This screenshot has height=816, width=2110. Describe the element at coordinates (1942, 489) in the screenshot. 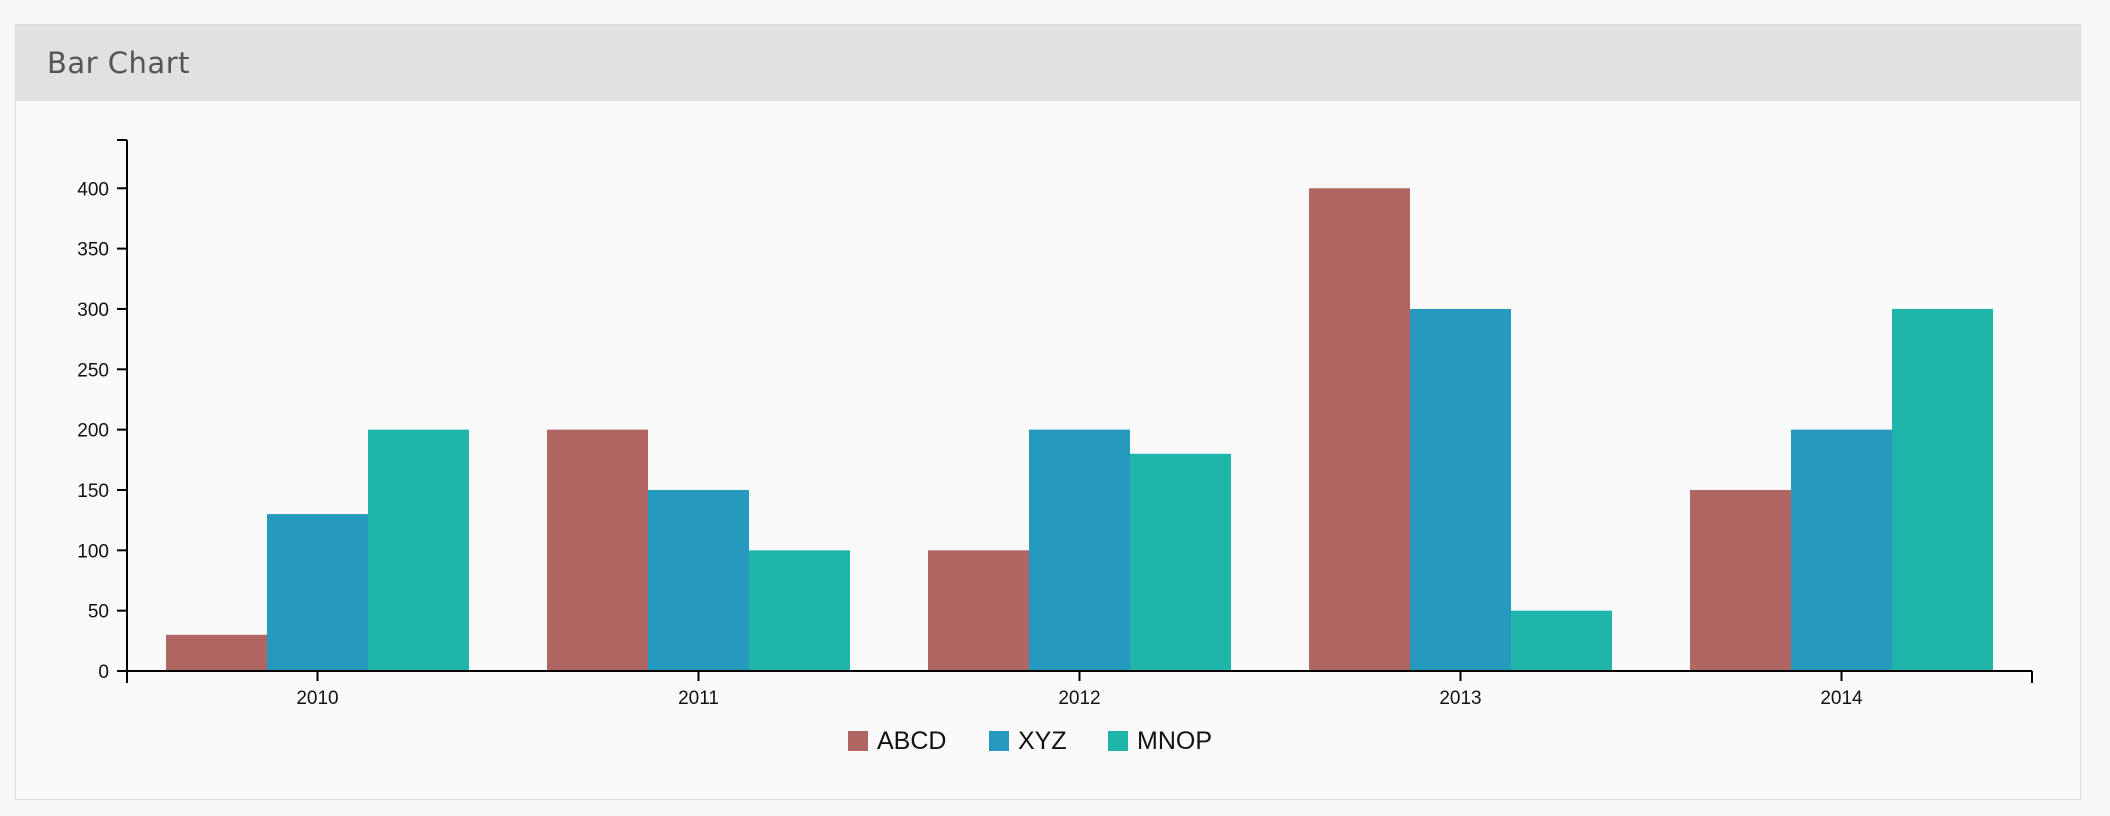

I see `bar-mnop-2014` at that location.